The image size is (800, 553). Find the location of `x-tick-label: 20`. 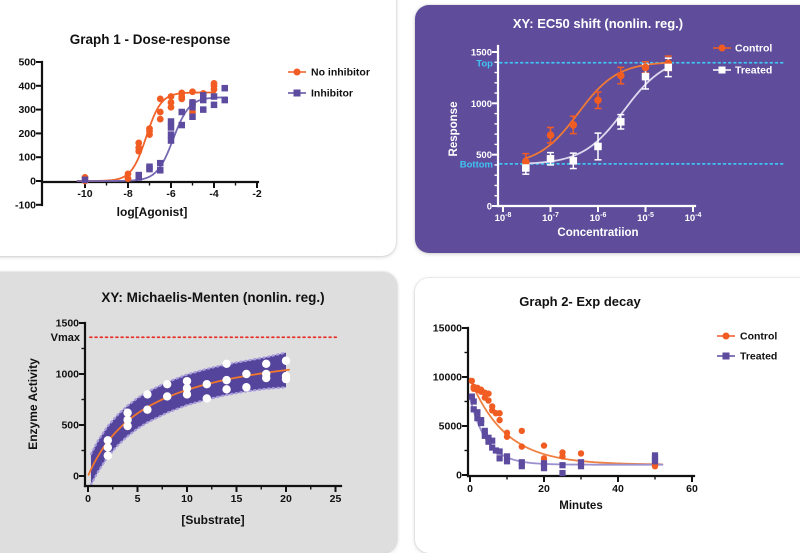

x-tick-label: 20 is located at coordinates (286, 499).